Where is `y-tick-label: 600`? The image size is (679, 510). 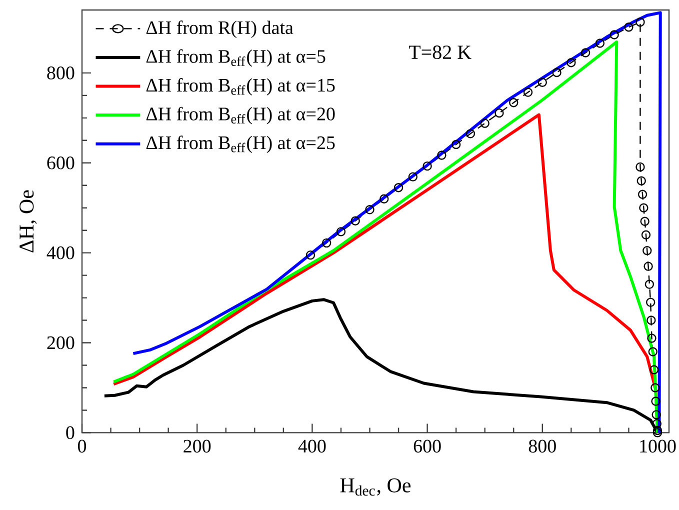
y-tick-label: 600 is located at coordinates (60, 163).